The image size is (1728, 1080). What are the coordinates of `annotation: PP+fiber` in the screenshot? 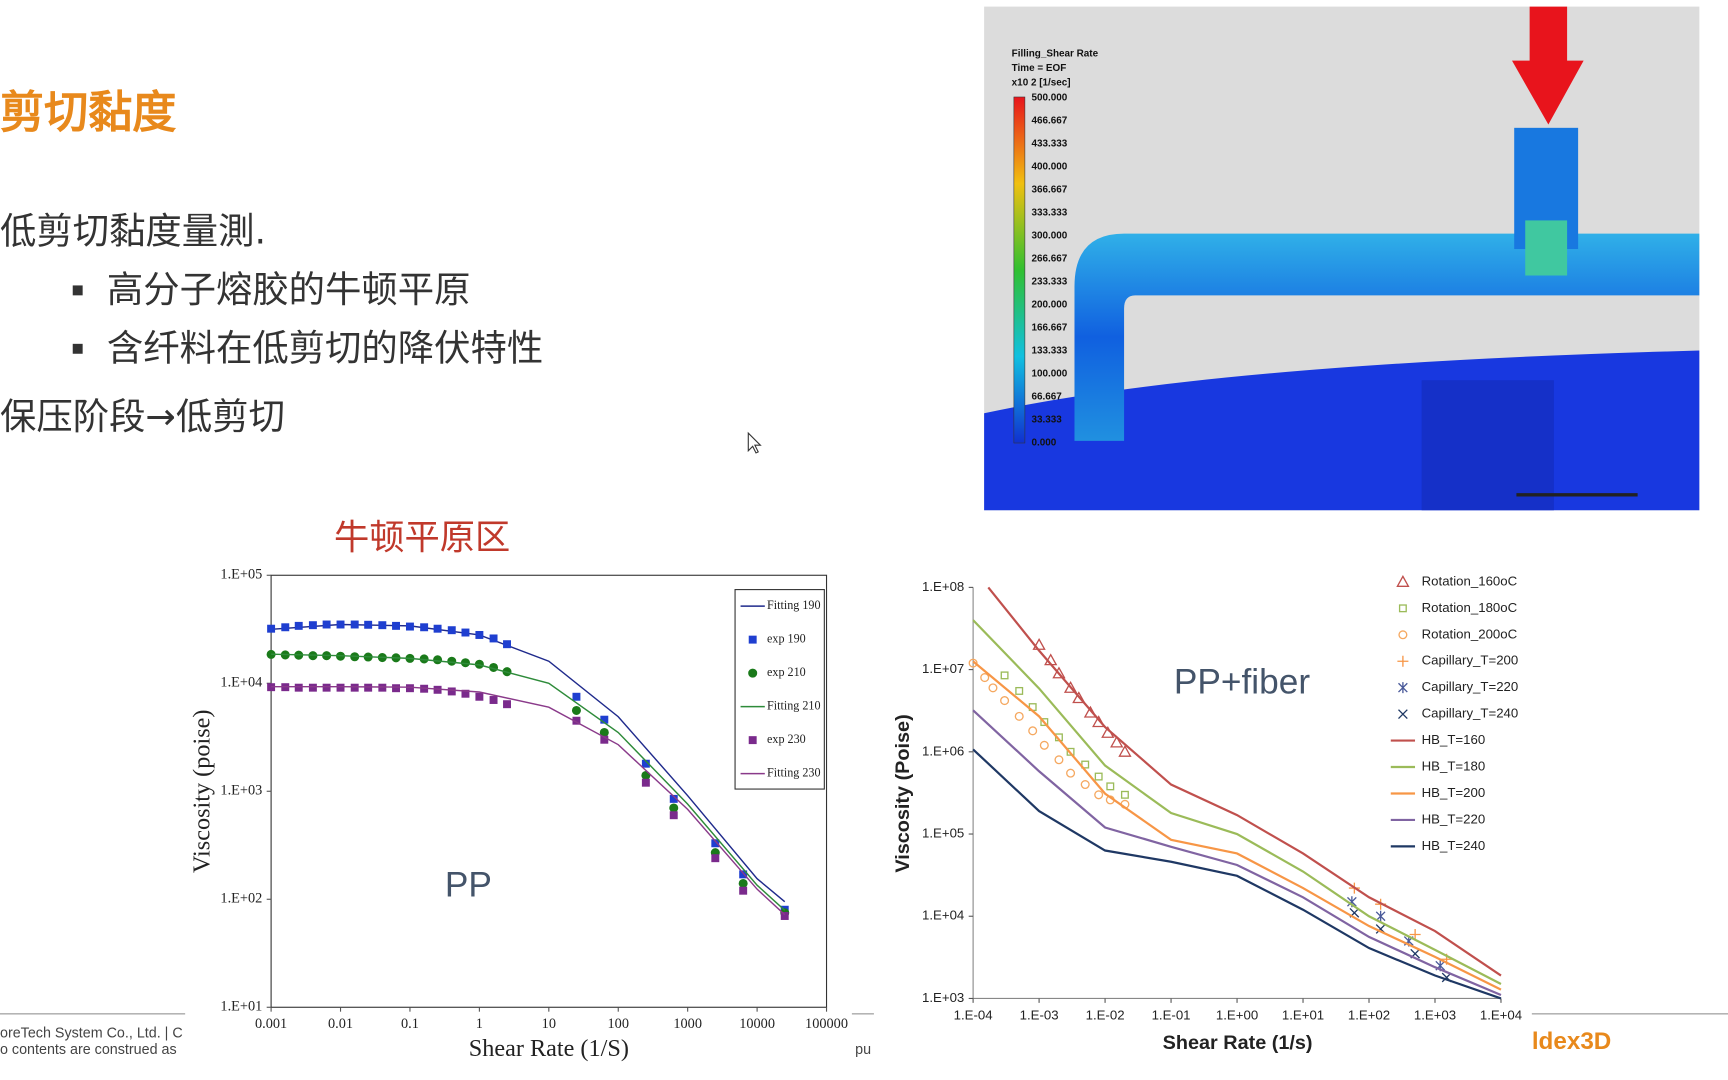 It's located at (1242, 682).